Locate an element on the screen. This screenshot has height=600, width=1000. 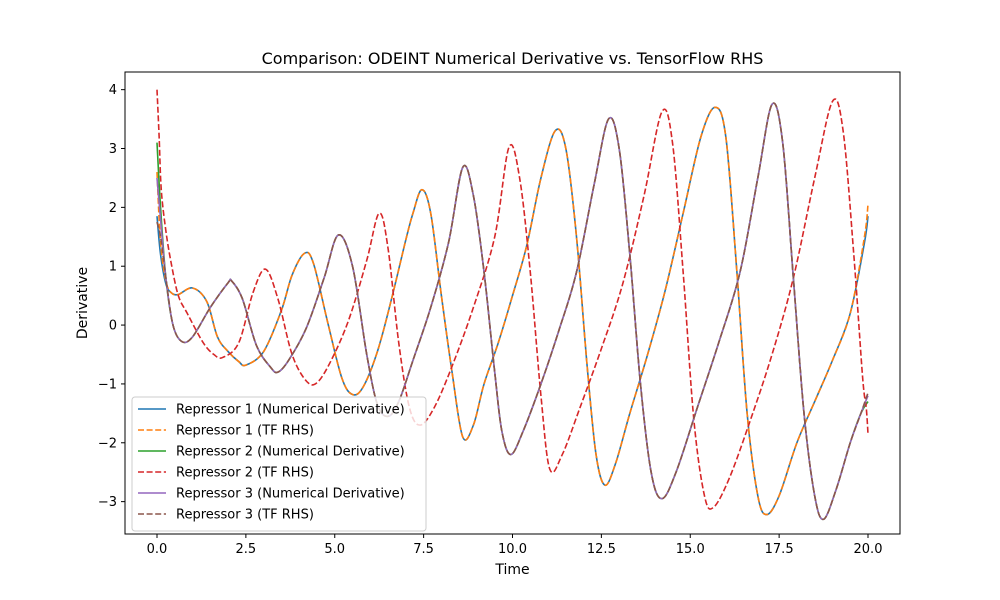
y-tick-label: −3 is located at coordinates (107, 502).